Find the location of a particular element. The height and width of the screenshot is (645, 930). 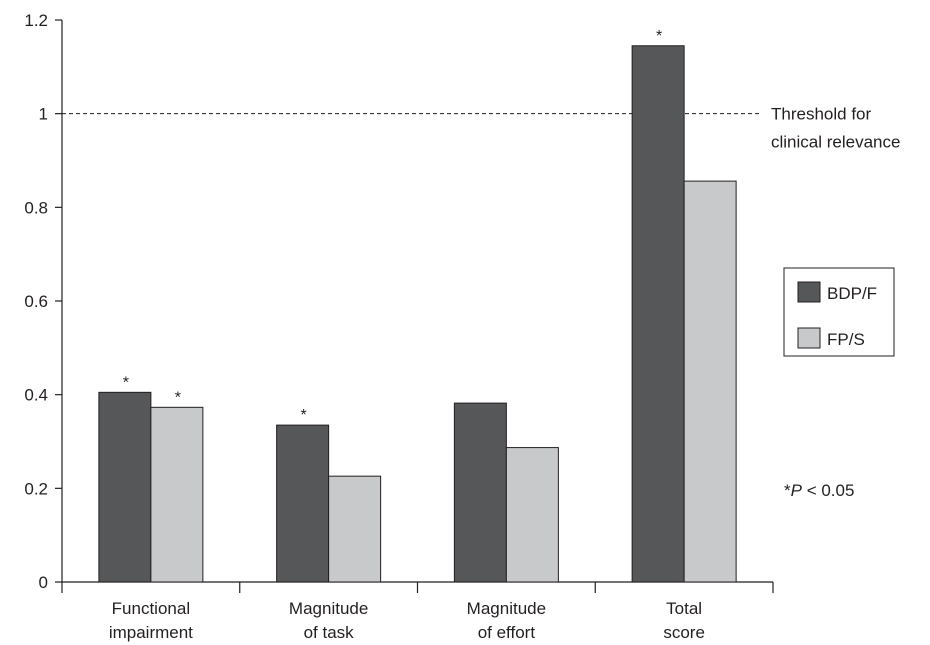

footnote-prefix: * is located at coordinates (787, 490).